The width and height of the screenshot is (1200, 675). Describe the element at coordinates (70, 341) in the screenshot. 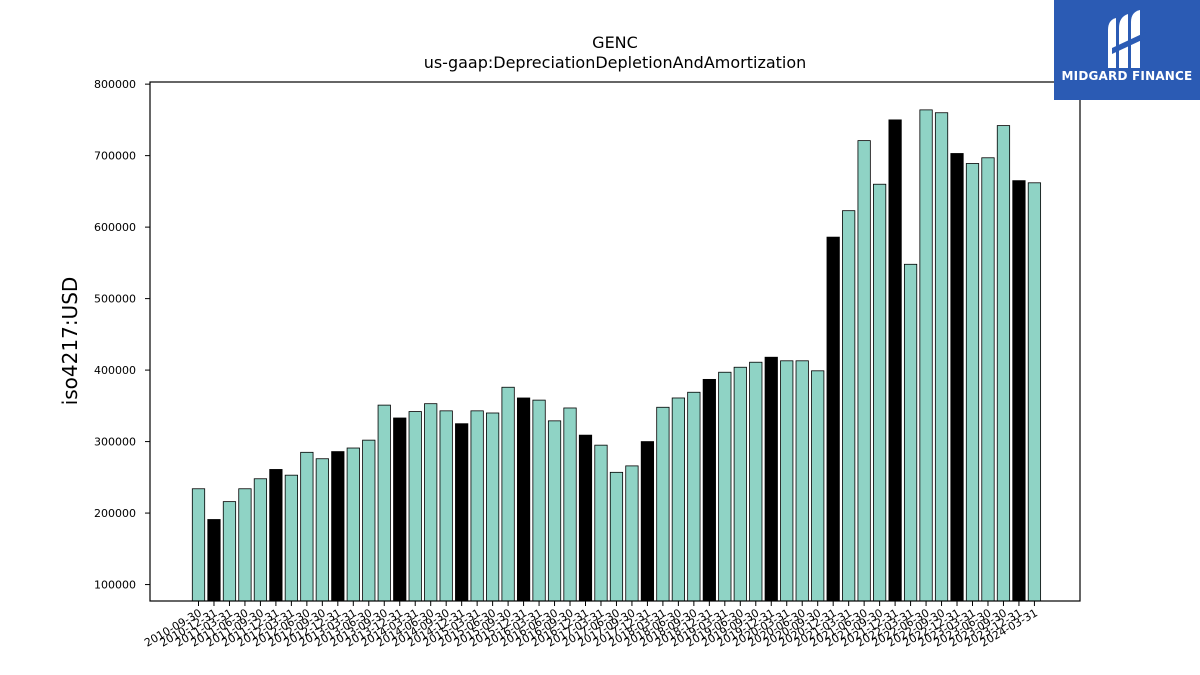

I see `y-axis-label: iso4217:USD` at that location.